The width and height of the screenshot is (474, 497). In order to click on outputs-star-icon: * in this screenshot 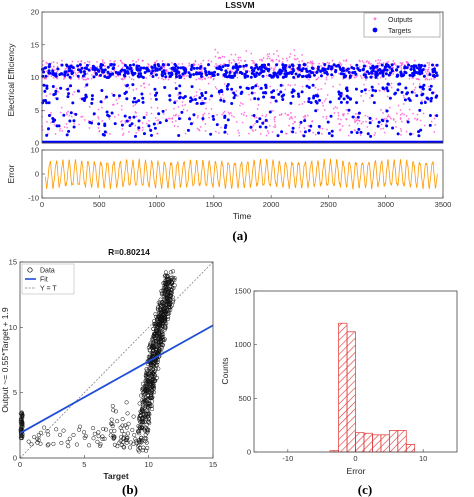, I will do `click(375, 21)`.